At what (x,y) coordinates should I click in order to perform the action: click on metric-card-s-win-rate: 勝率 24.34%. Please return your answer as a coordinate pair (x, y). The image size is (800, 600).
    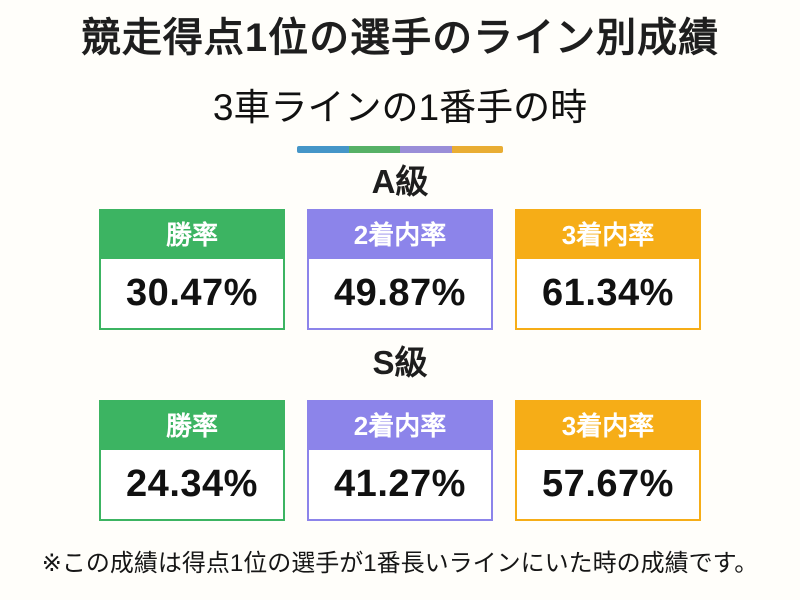
    Looking at the image, I should click on (192, 460).